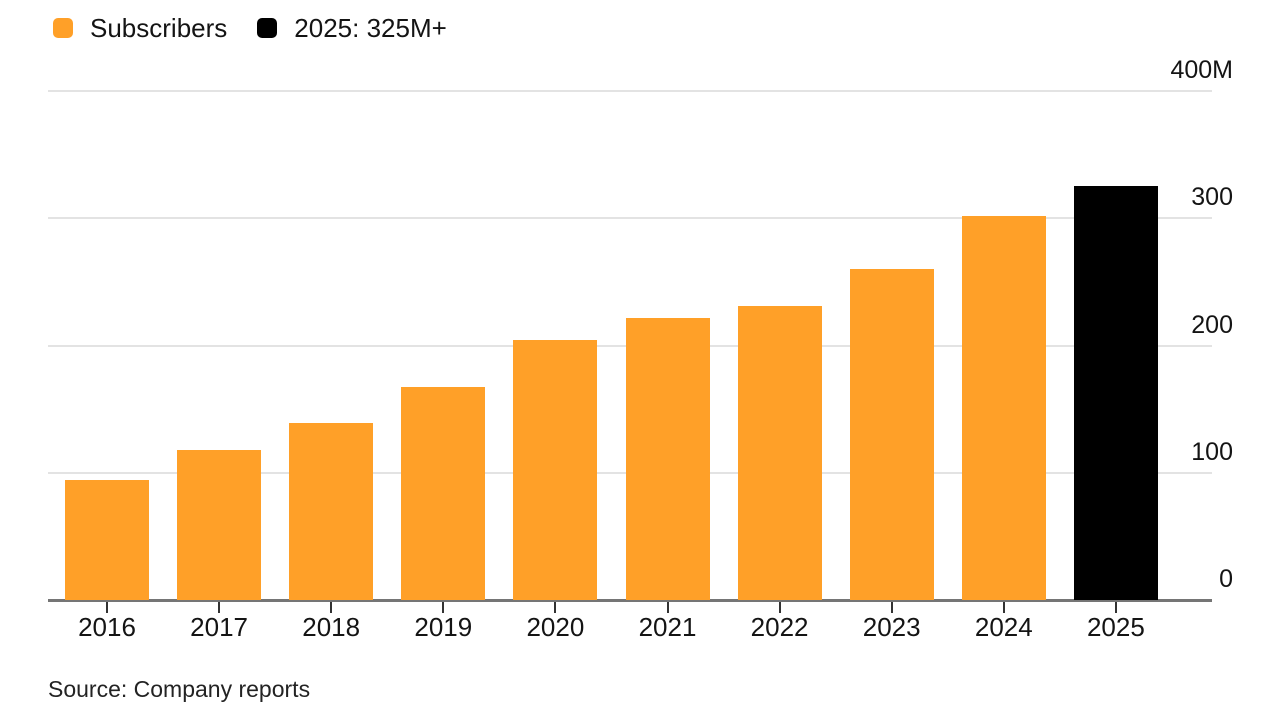  What do you see at coordinates (443, 607) in the screenshot?
I see `x-tick-2019` at bounding box center [443, 607].